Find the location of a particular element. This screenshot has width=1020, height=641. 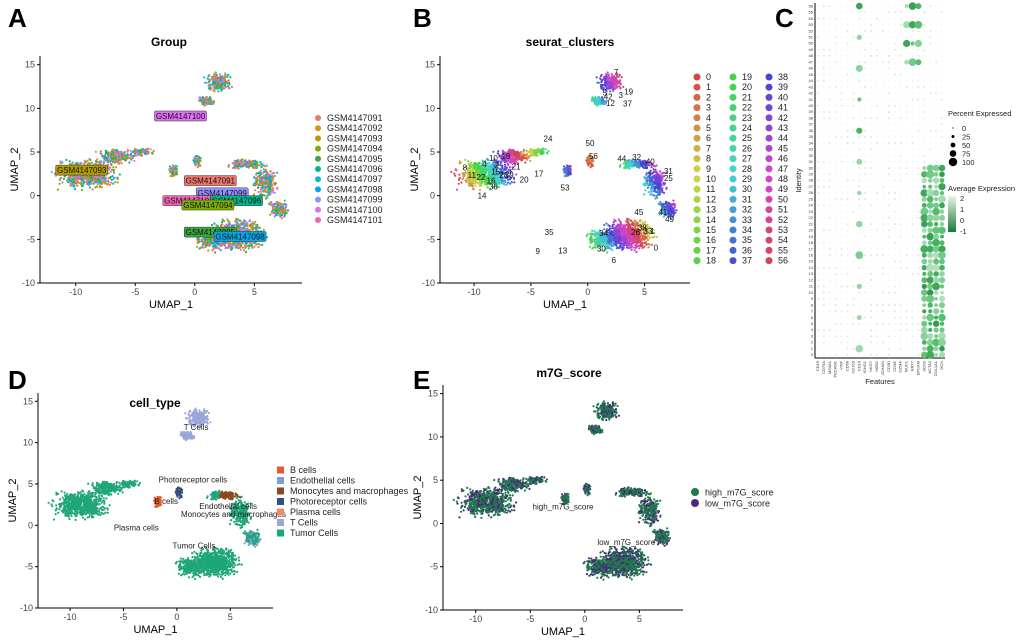

panel-a-xtick-label: 0 is located at coordinates (194, 292).